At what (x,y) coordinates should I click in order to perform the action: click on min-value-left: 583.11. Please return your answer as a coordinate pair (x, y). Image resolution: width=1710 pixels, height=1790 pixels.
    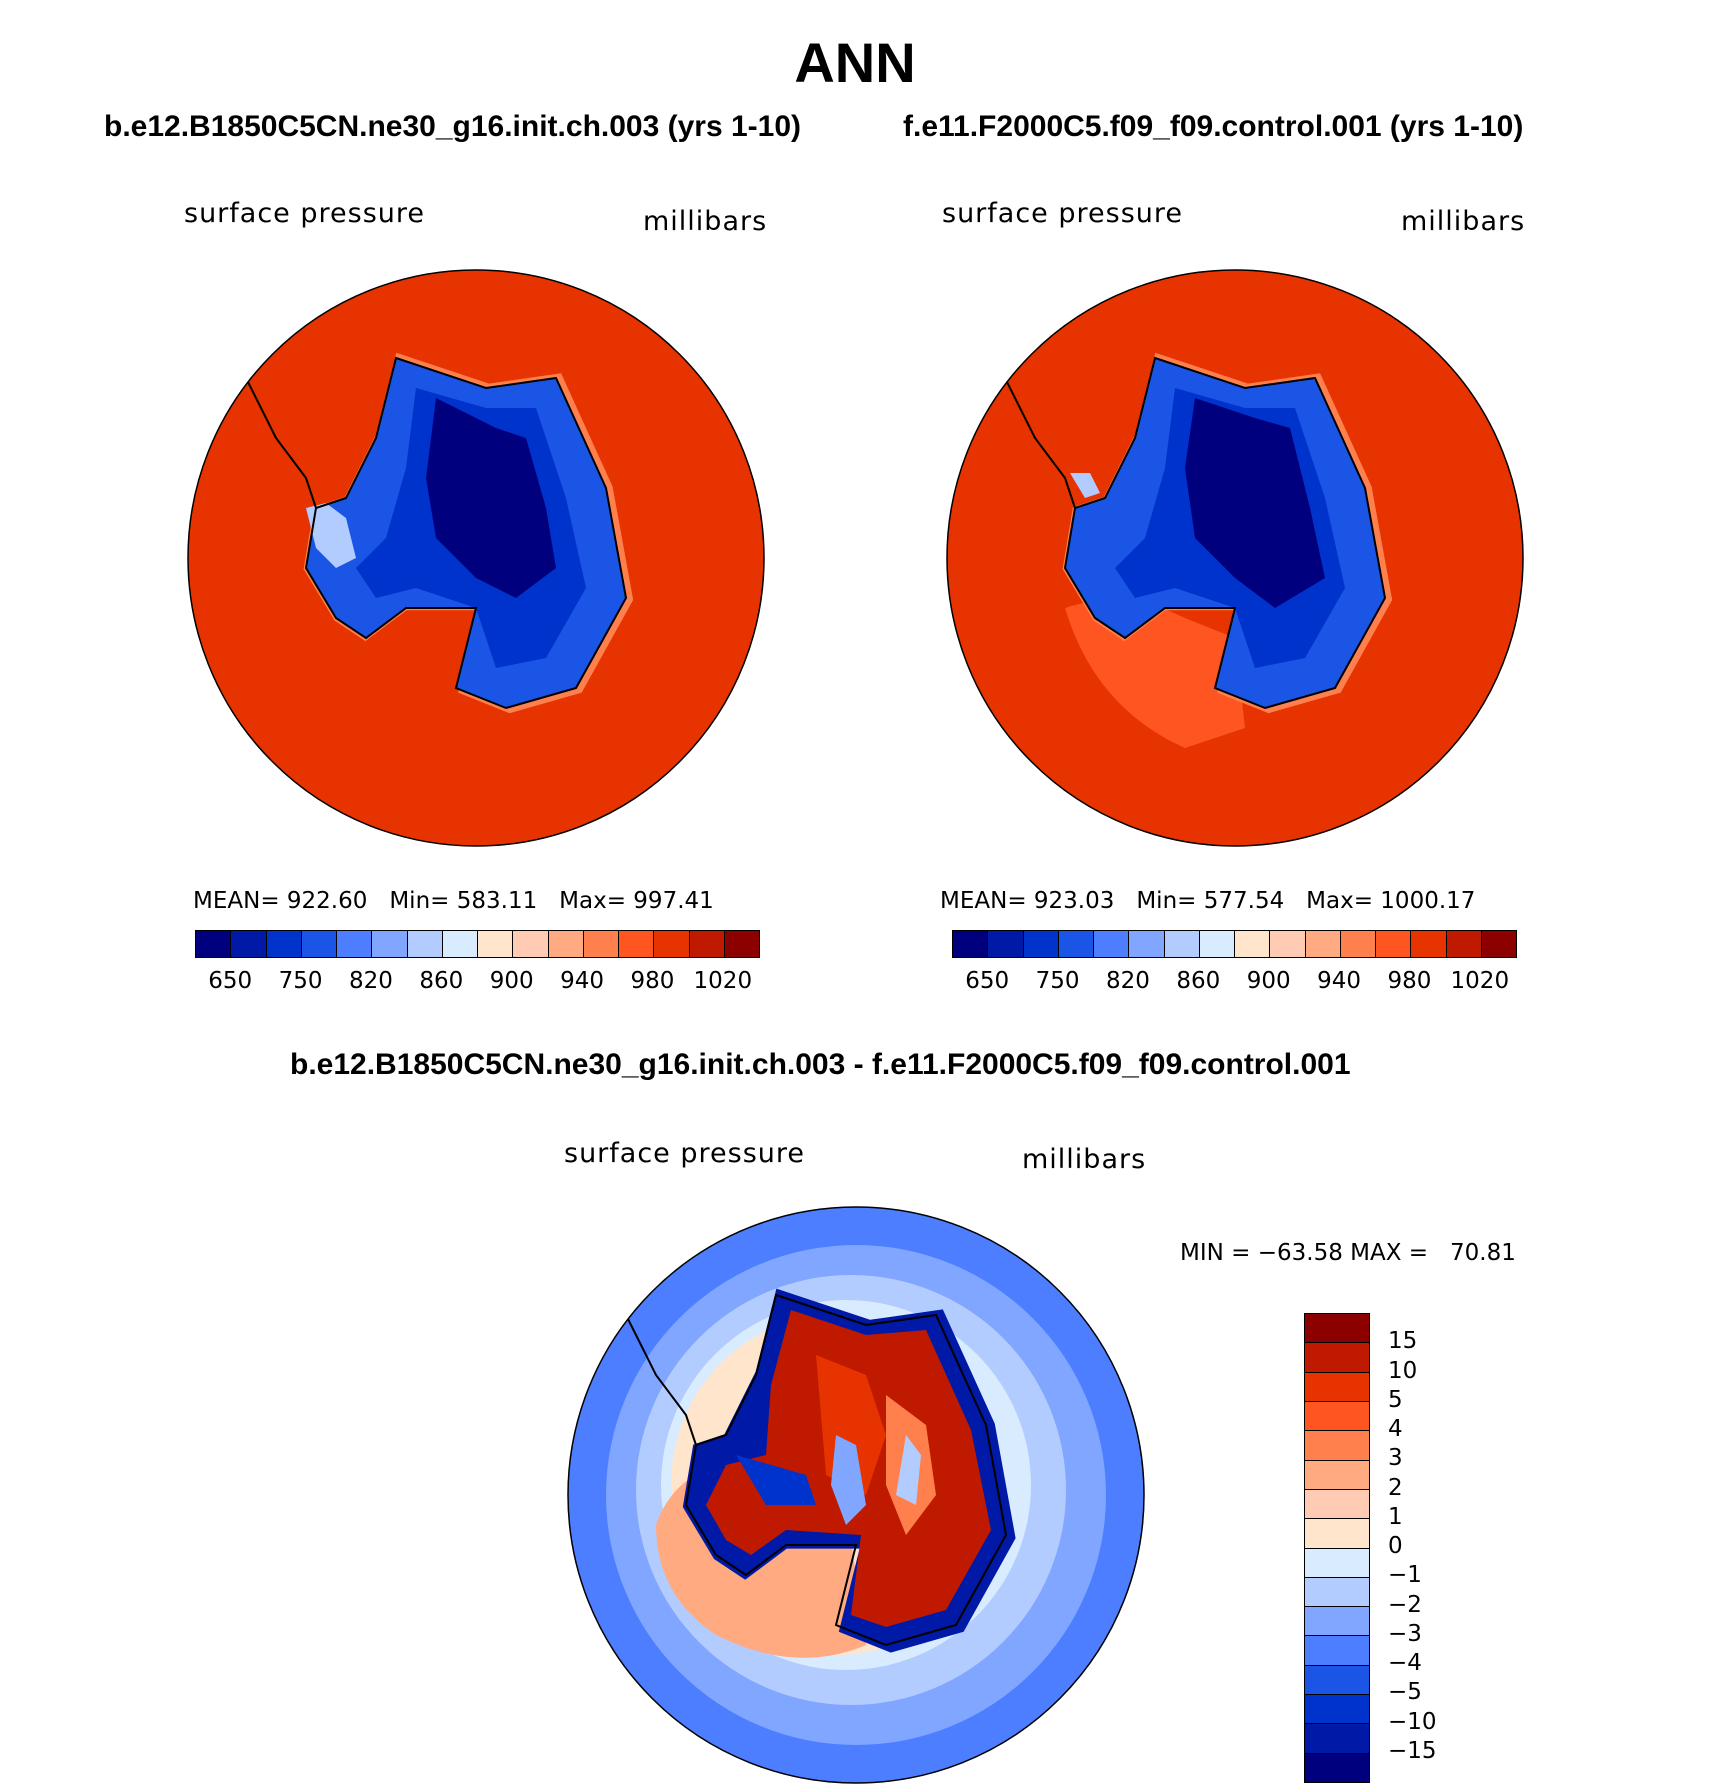
    Looking at the image, I should click on (497, 901).